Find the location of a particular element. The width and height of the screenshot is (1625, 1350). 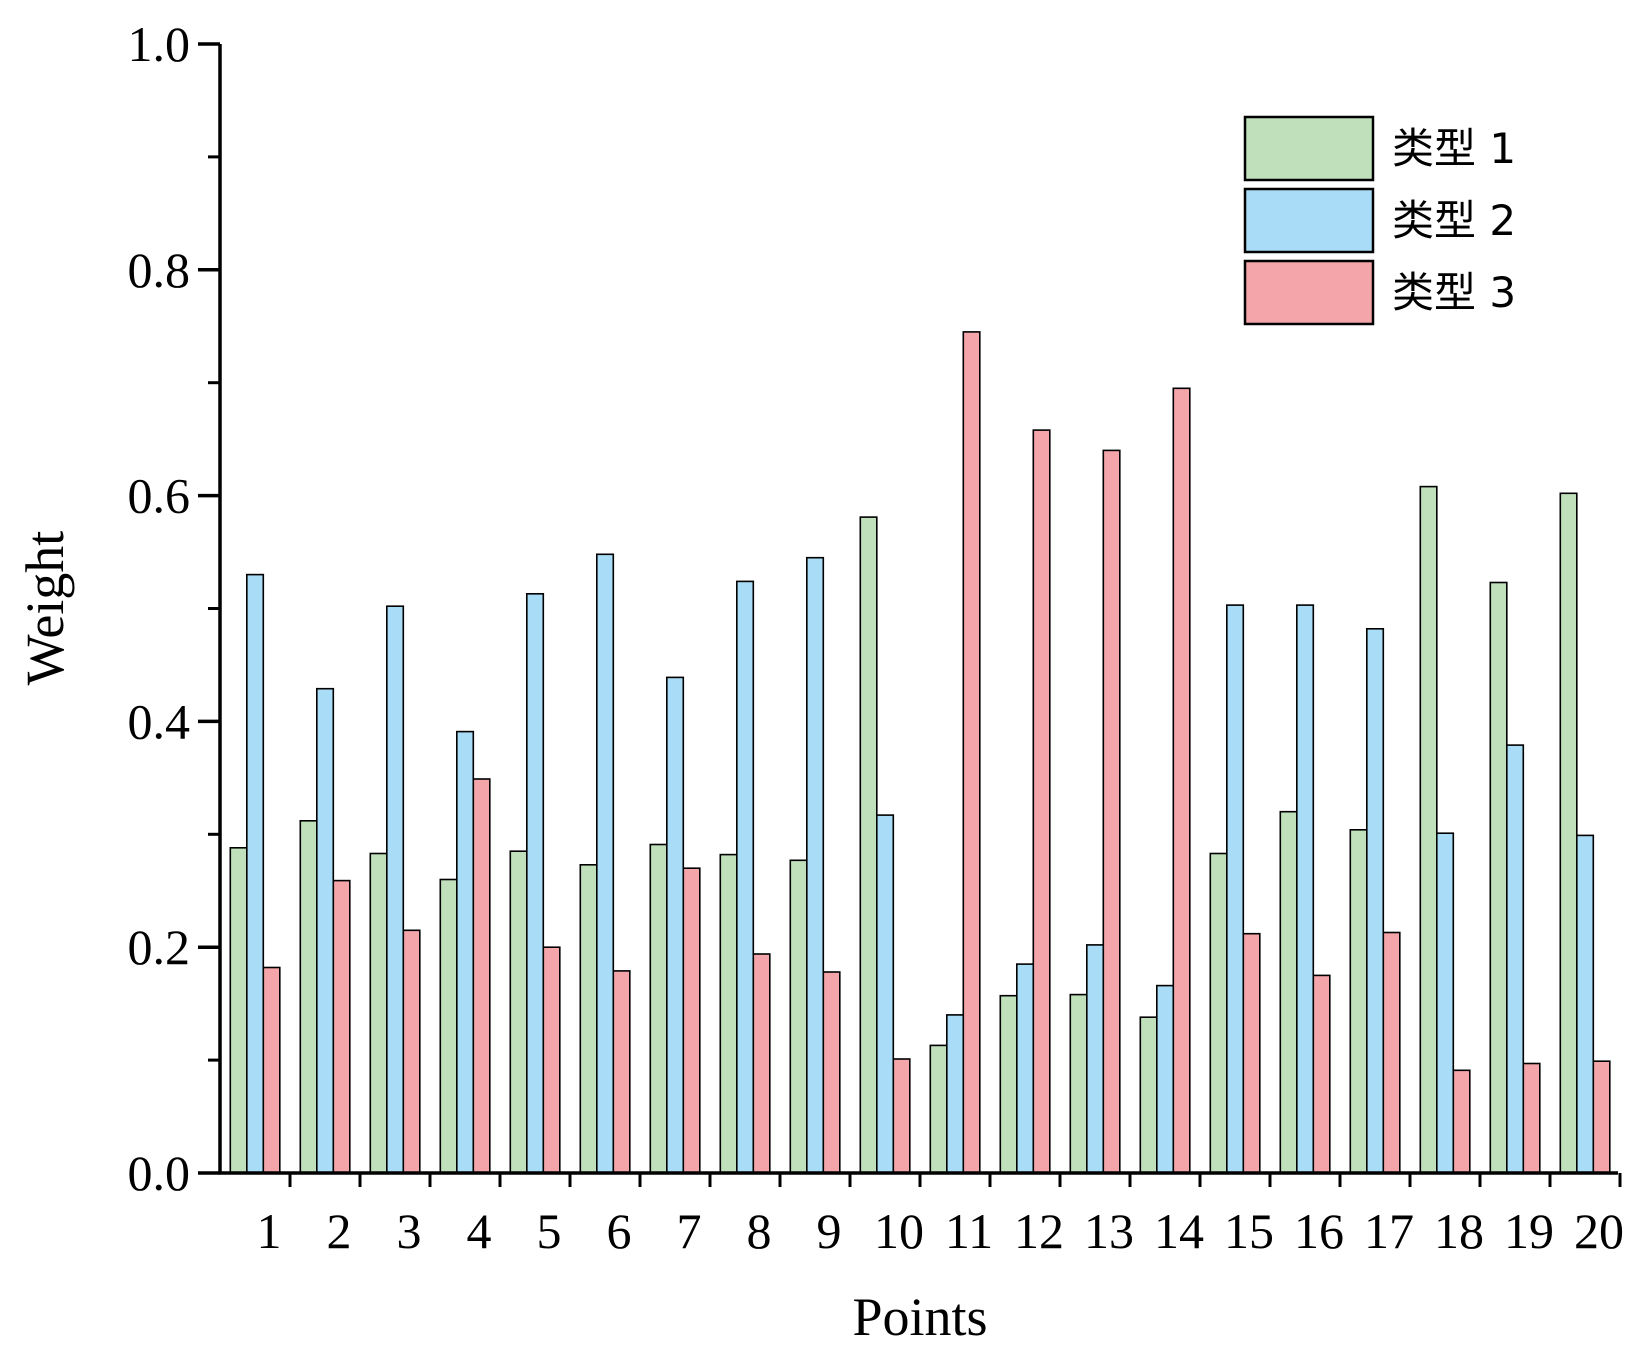

bar-p11-s3 is located at coordinates (971, 752).